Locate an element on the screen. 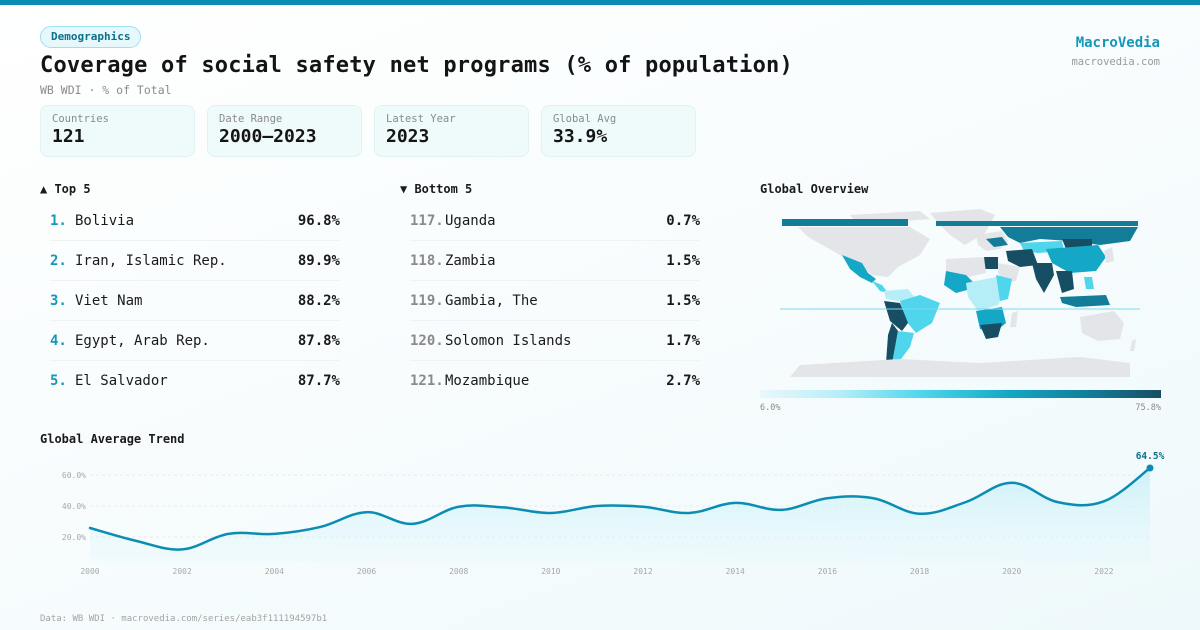  data-point-2016 is located at coordinates (827, 498).